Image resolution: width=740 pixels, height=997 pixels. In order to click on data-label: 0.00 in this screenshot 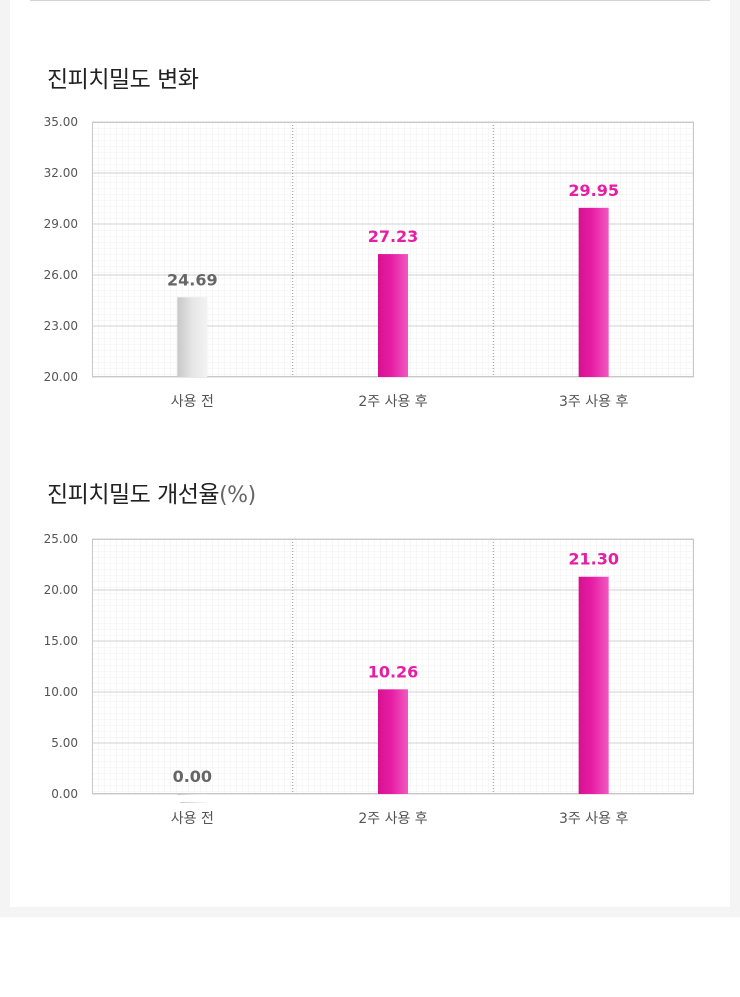, I will do `click(192, 776)`.